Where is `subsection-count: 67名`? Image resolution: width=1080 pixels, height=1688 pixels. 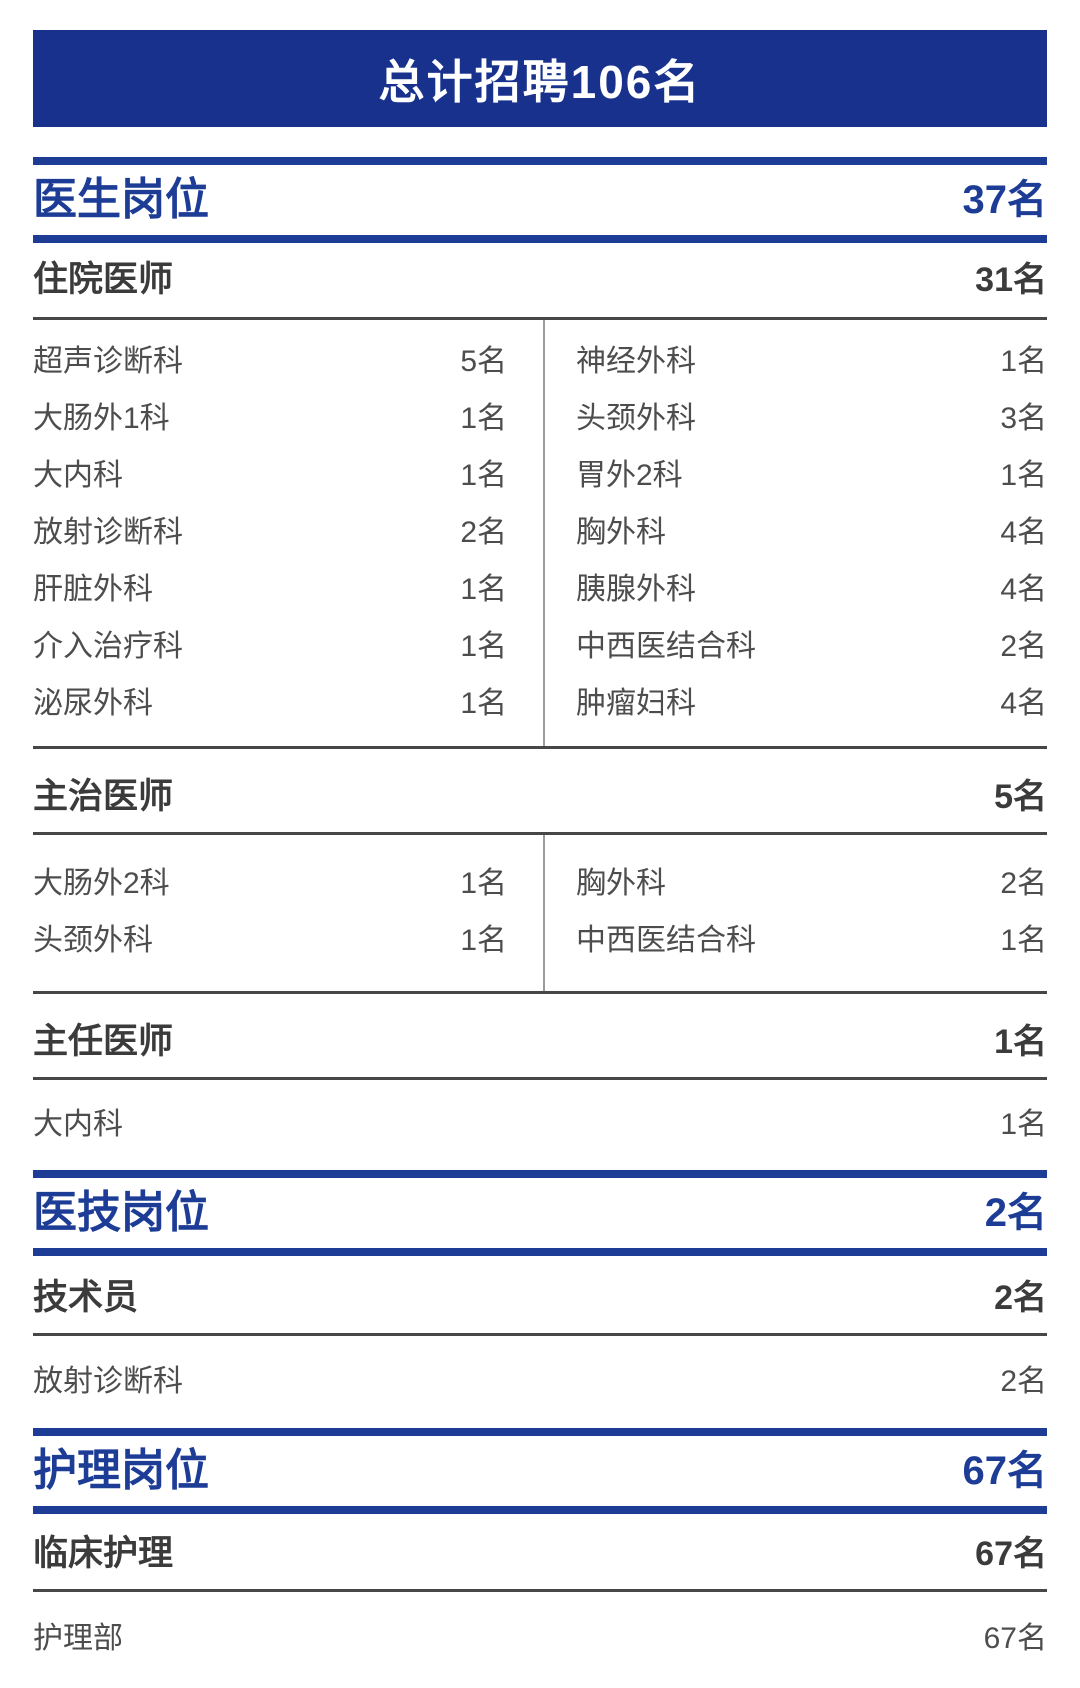
subsection-count: 67名 is located at coordinates (1011, 1553).